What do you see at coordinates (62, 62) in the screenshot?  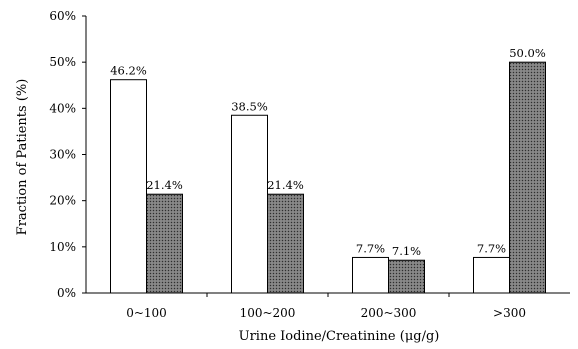 I see `y-tick-label: 50%` at bounding box center [62, 62].